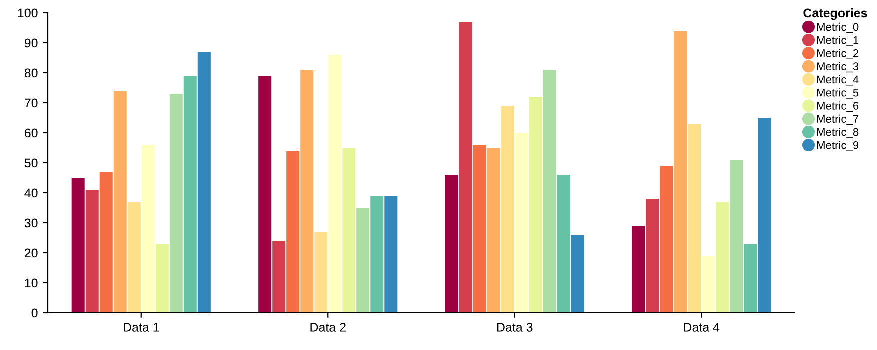 The width and height of the screenshot is (877, 350). I want to click on legend-label: Metric_6, so click(838, 107).